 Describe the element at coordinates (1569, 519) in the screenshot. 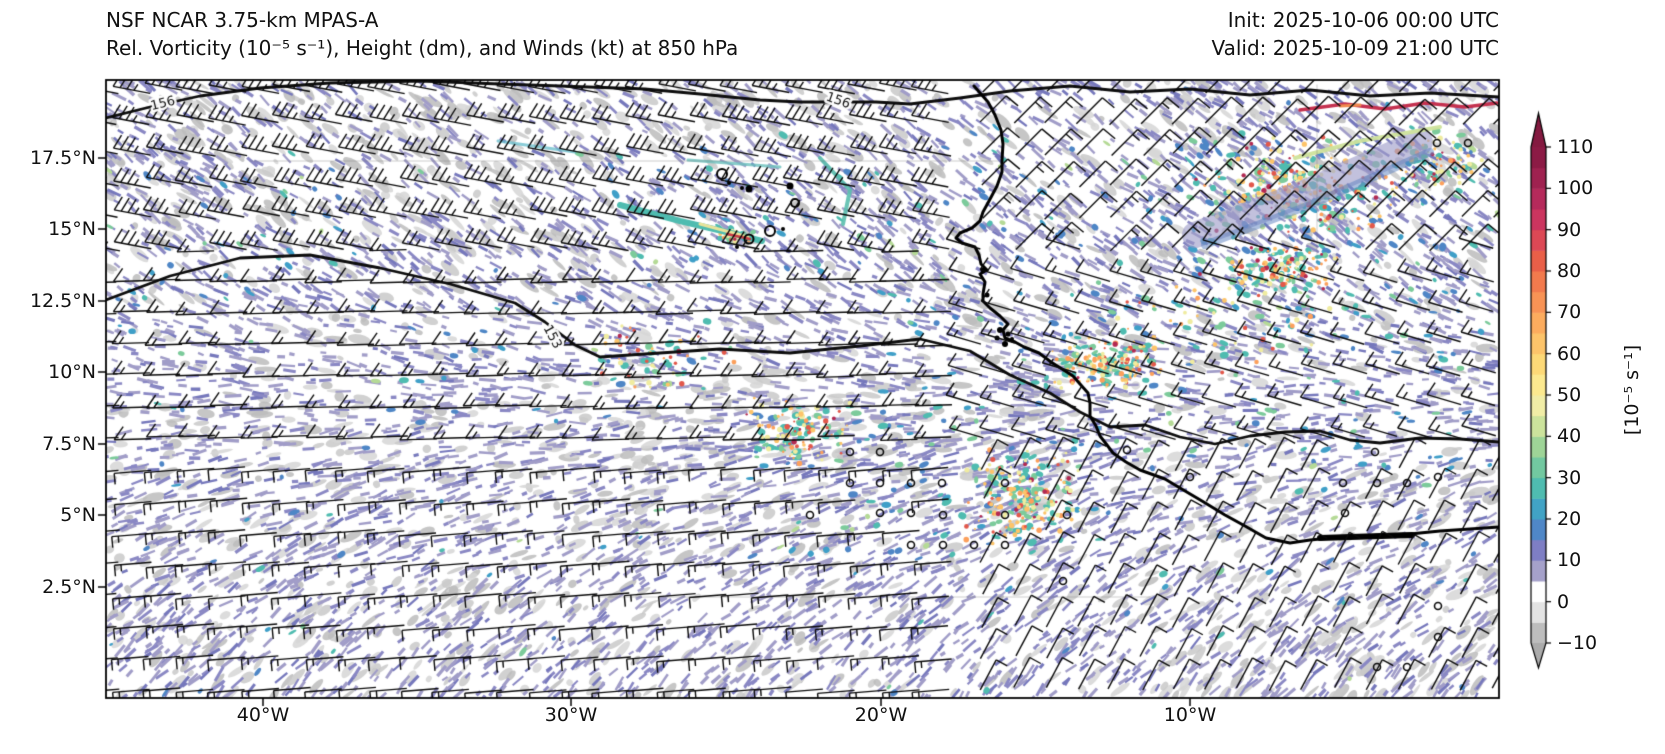

I see `colorbar-tick-label: 20` at that location.